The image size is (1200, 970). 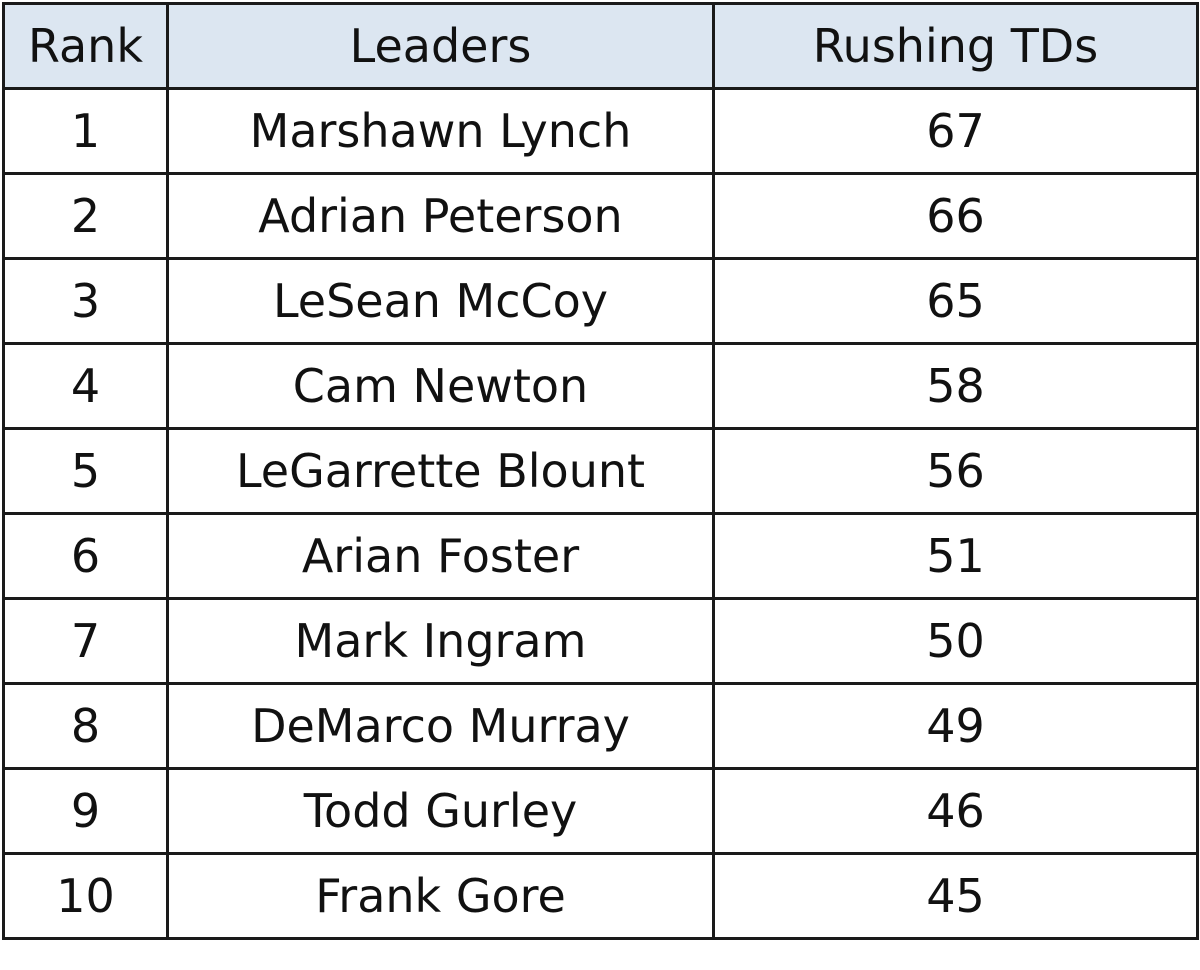 I want to click on rushing-tds-cell: 49, so click(x=955, y=726).